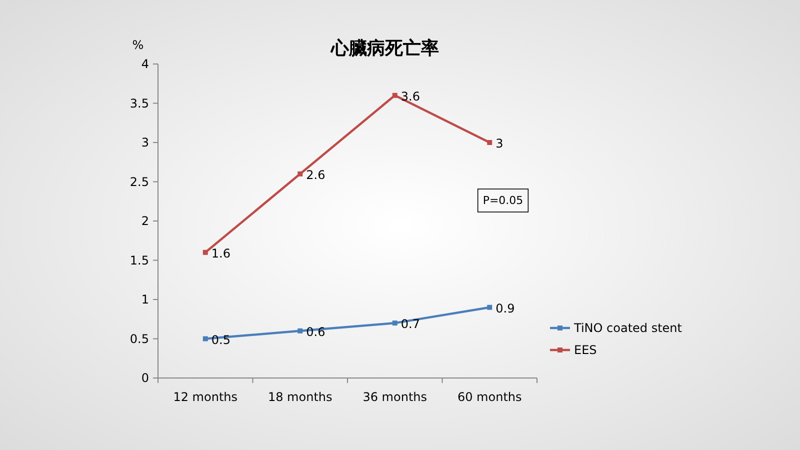 The image size is (800, 450). What do you see at coordinates (138, 45) in the screenshot?
I see `y-axis-title: %` at bounding box center [138, 45].